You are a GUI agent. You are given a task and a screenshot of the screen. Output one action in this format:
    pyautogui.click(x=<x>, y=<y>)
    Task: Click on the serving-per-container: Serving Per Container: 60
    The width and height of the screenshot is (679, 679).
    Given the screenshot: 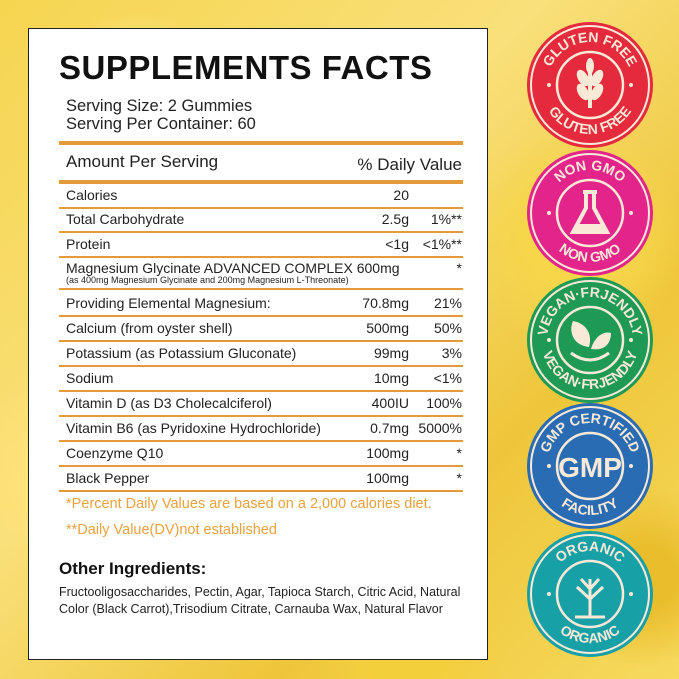 What is the action you would take?
    pyautogui.click(x=161, y=124)
    